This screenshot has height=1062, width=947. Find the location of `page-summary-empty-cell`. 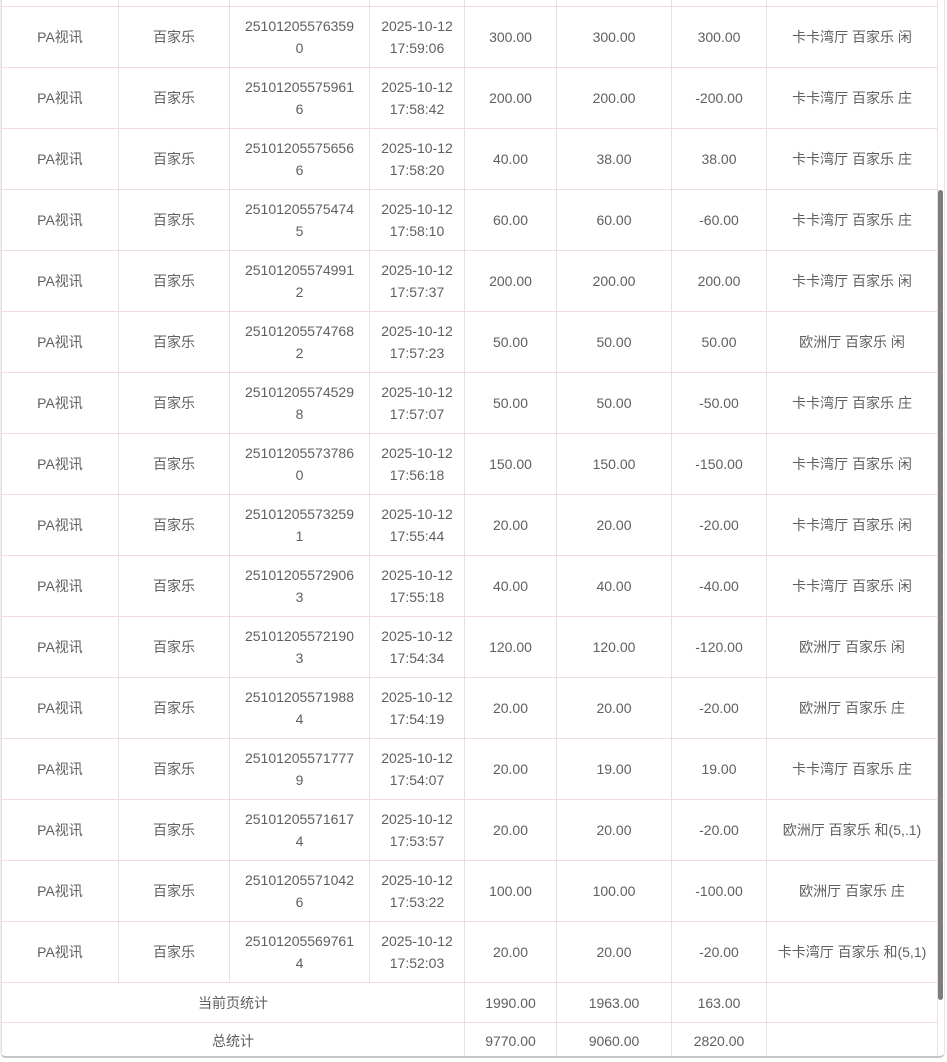

page-summary-empty-cell is located at coordinates (852, 1002).